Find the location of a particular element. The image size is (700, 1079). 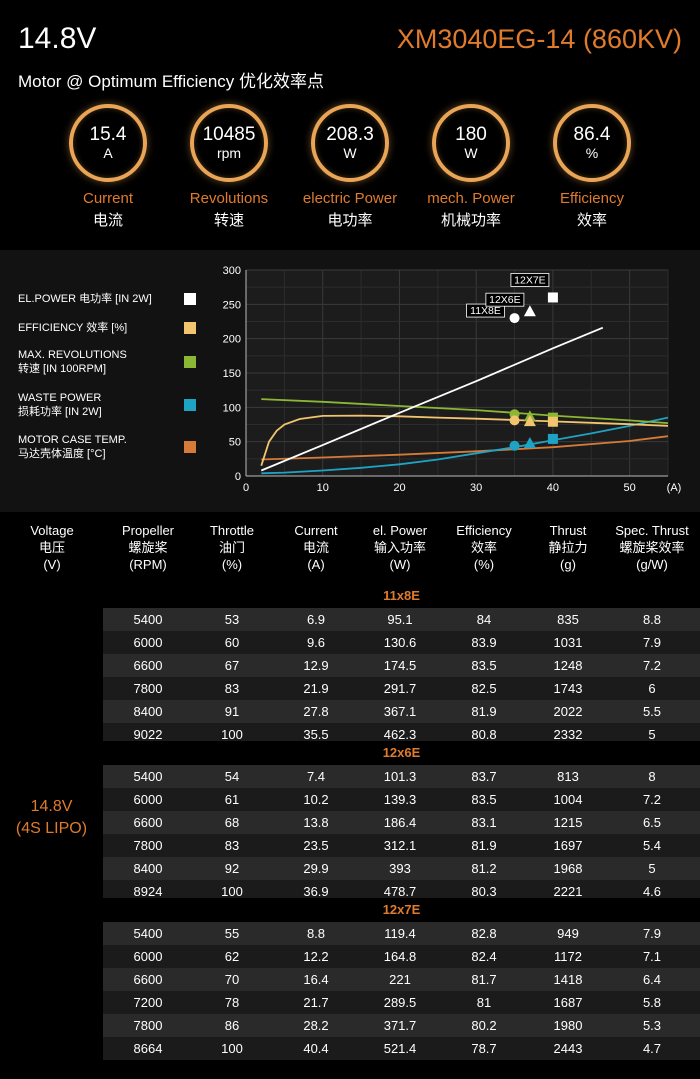

column-header-cn: 电流 is located at coordinates (315, 547).